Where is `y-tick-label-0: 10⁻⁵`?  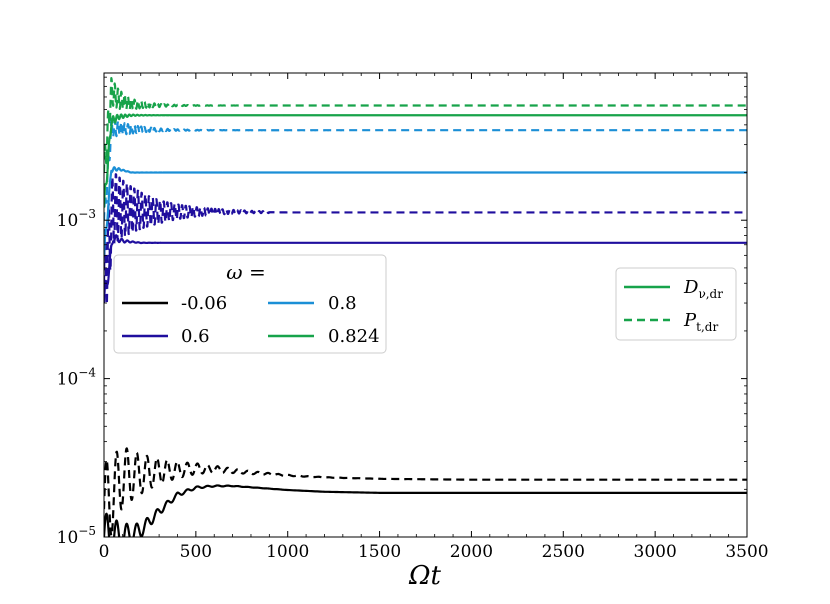 y-tick-label-0: 10⁻⁵ is located at coordinates (76, 536).